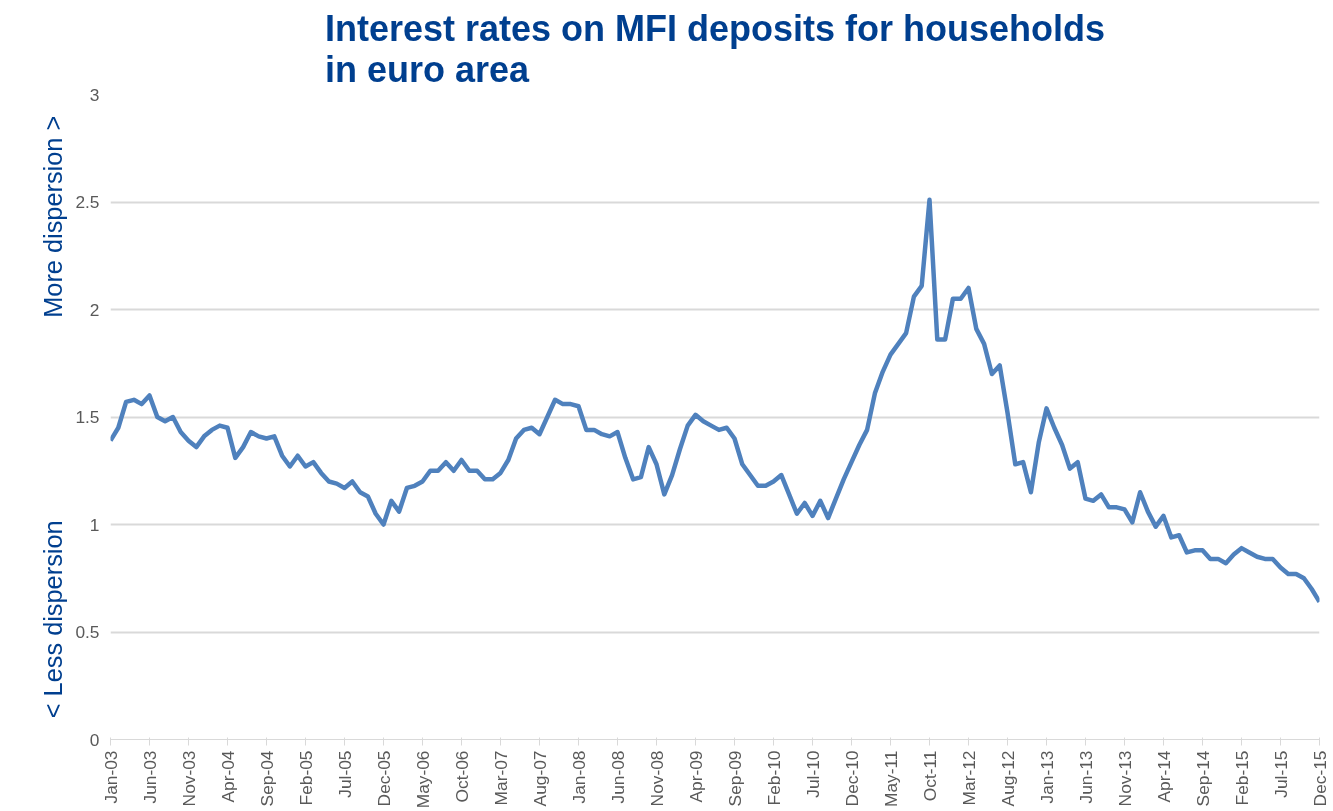 The height and width of the screenshot is (811, 1333). What do you see at coordinates (656, 778) in the screenshot?
I see `x-tick-label: Nov-08` at bounding box center [656, 778].